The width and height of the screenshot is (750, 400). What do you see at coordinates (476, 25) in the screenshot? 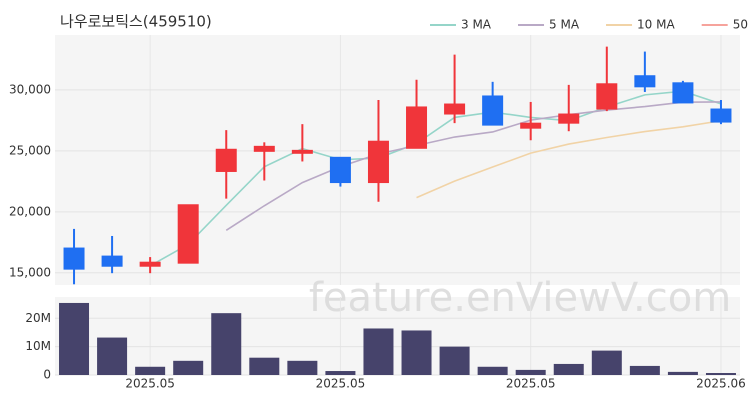
I see `legend-label: 3 MA` at bounding box center [476, 25].